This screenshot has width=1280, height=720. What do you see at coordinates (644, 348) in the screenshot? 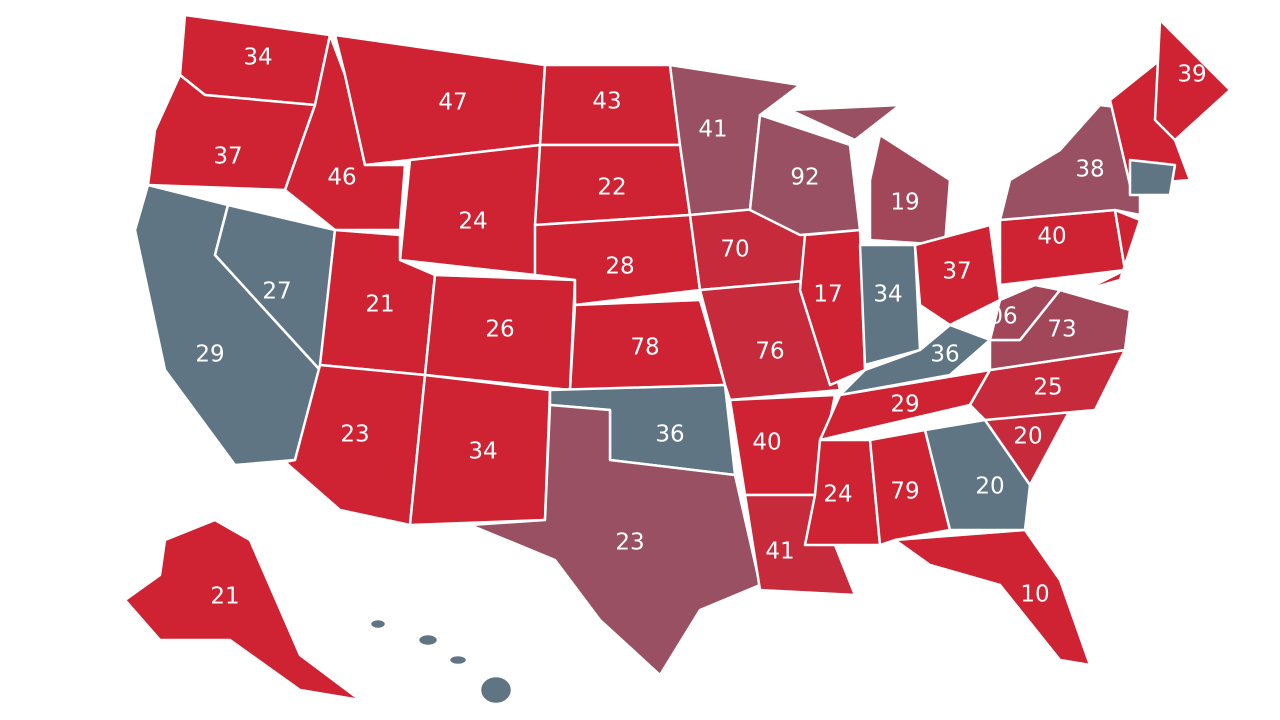
I see `state-label: 78` at bounding box center [644, 348].